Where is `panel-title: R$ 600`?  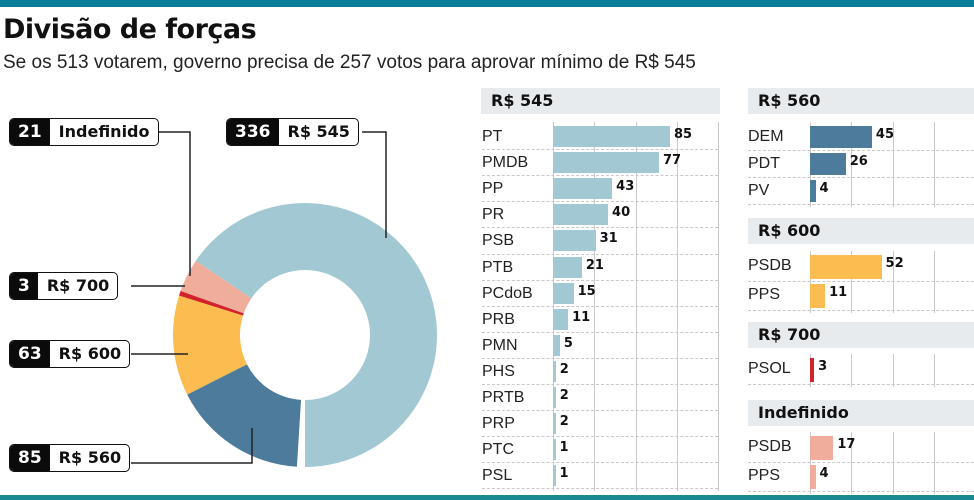
panel-title: R$ 600 is located at coordinates (861, 231).